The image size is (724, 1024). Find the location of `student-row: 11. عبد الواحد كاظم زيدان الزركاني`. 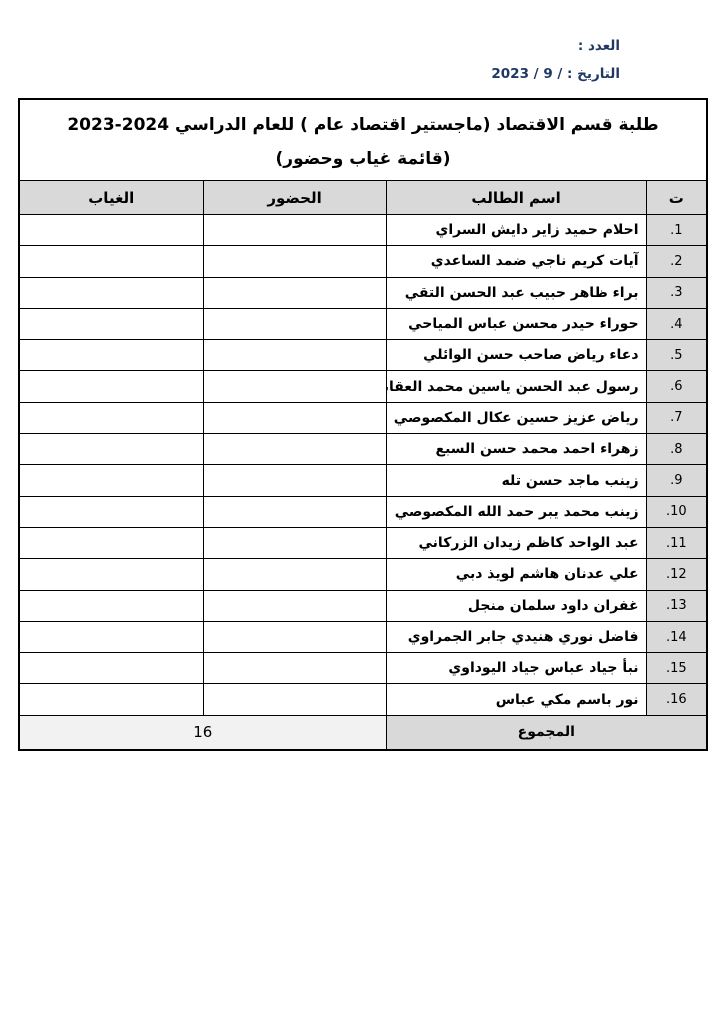

student-row: 11. عبد الواحد كاظم زيدان الزركاني is located at coordinates (363, 543).